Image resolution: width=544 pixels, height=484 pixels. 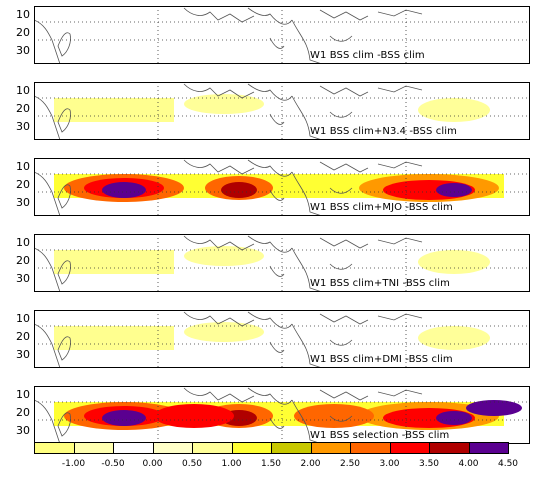 I want to click on map-panel: 10 20 30 W1 BSS selection -BSS clim, so click(x=273, y=415).